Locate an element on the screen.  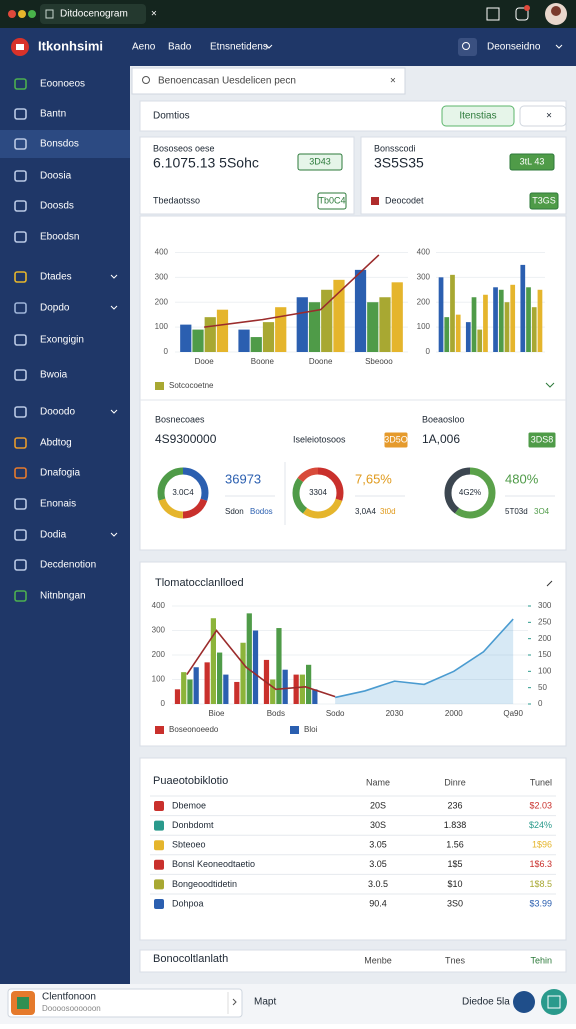
donut-value: 7,65% is located at coordinates (373, 478).